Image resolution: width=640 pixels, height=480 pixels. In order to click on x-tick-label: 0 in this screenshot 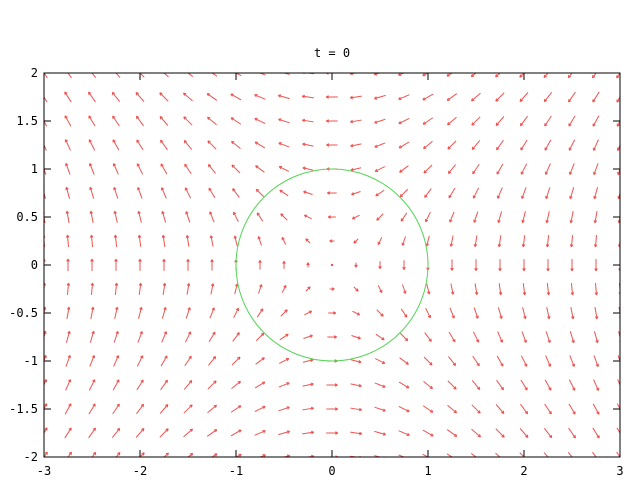, I will do `click(331, 471)`.